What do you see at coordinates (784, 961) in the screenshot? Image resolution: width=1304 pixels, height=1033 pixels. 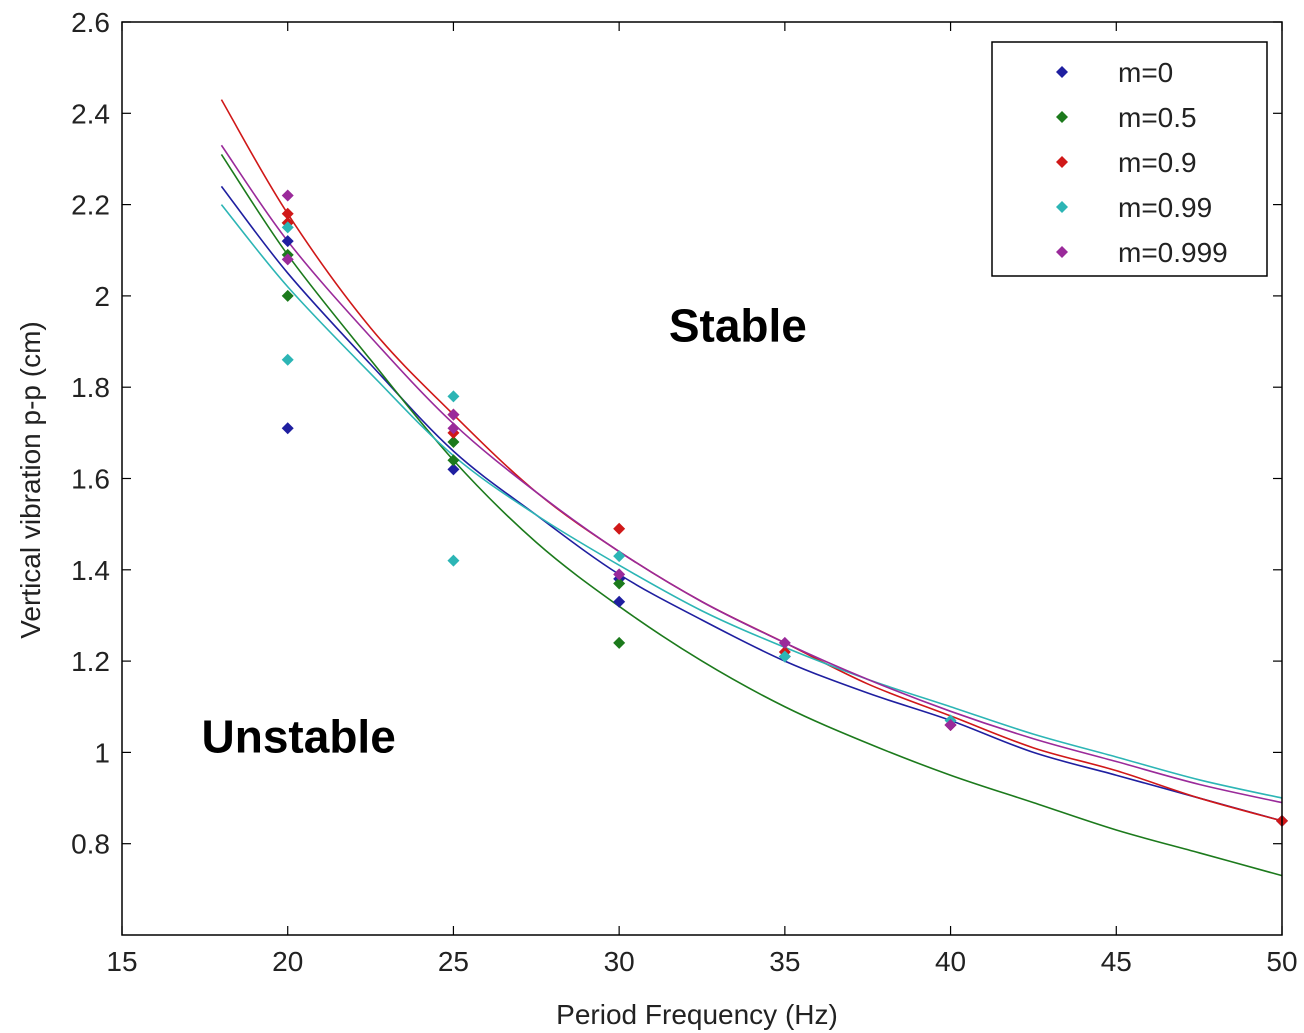 I see `x-tick-label: 35` at bounding box center [784, 961].